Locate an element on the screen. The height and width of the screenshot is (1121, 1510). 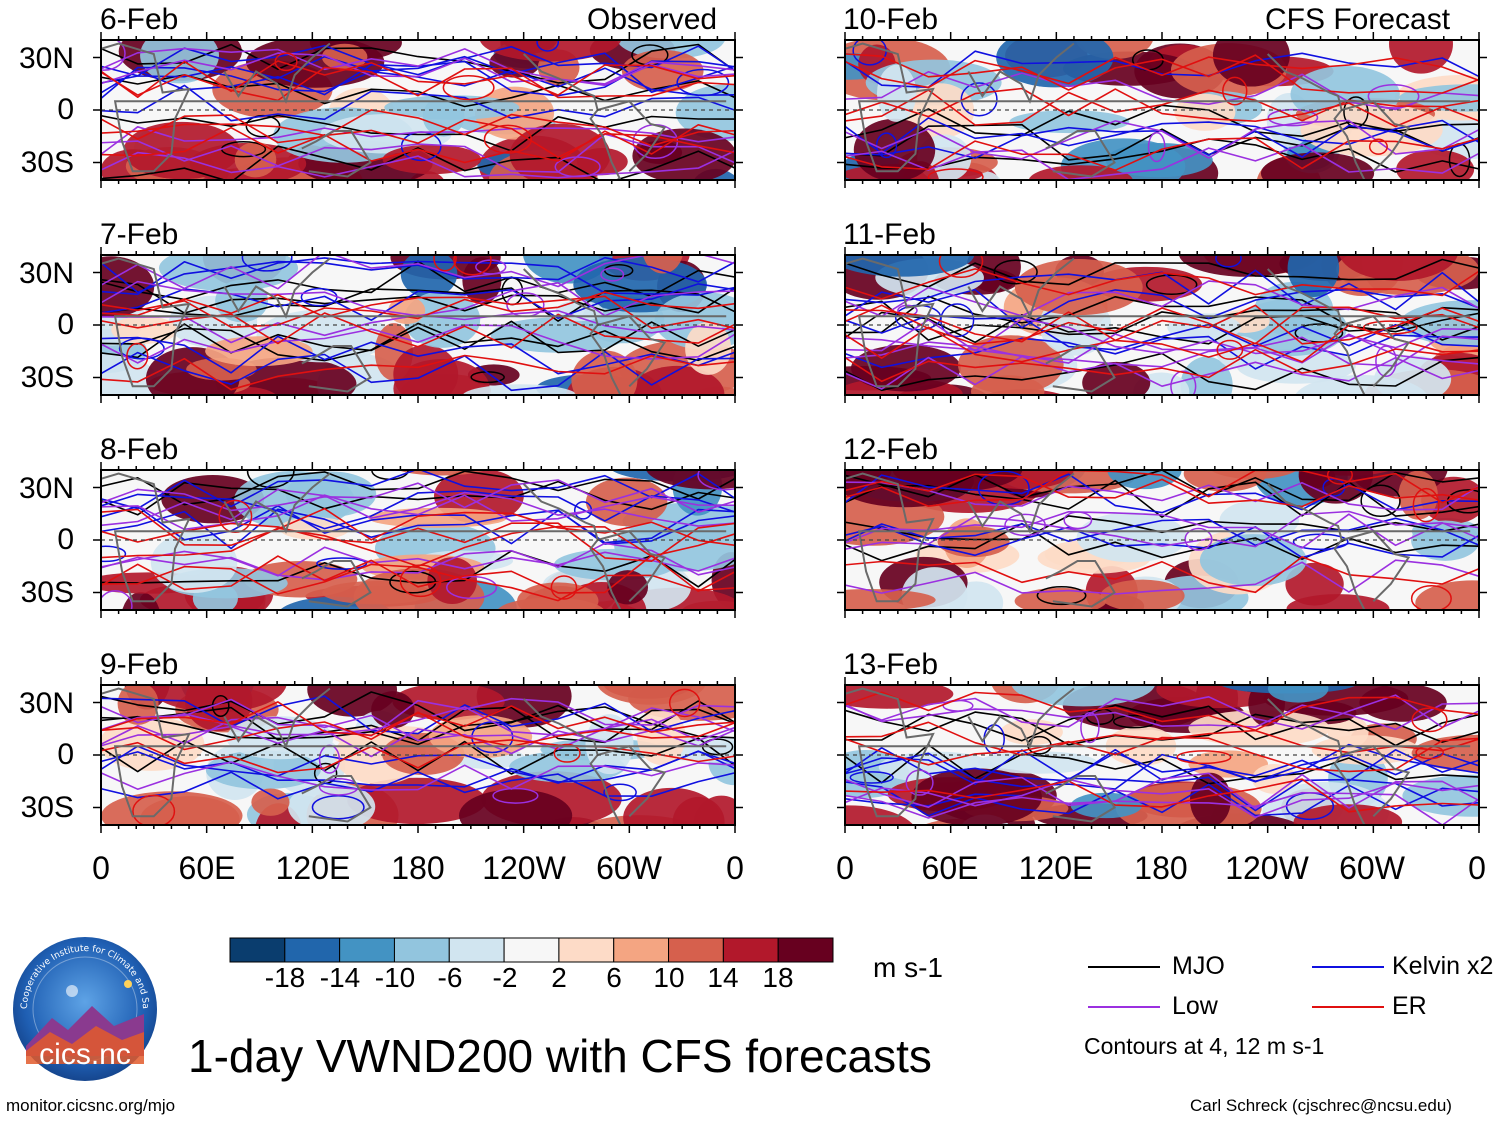
colorbar-tick-label: 6 is located at coordinates (614, 977).